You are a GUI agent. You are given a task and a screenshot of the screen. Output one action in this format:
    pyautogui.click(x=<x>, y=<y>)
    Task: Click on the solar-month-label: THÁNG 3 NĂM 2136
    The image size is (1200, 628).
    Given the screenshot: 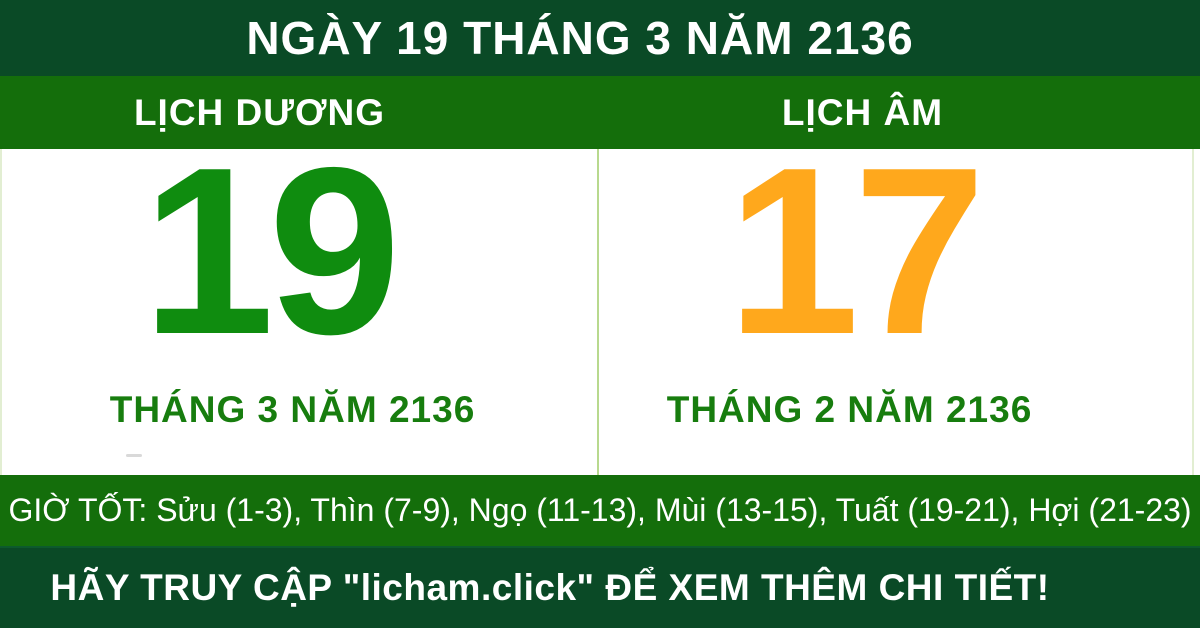 What is the action you would take?
    pyautogui.click(x=292, y=409)
    